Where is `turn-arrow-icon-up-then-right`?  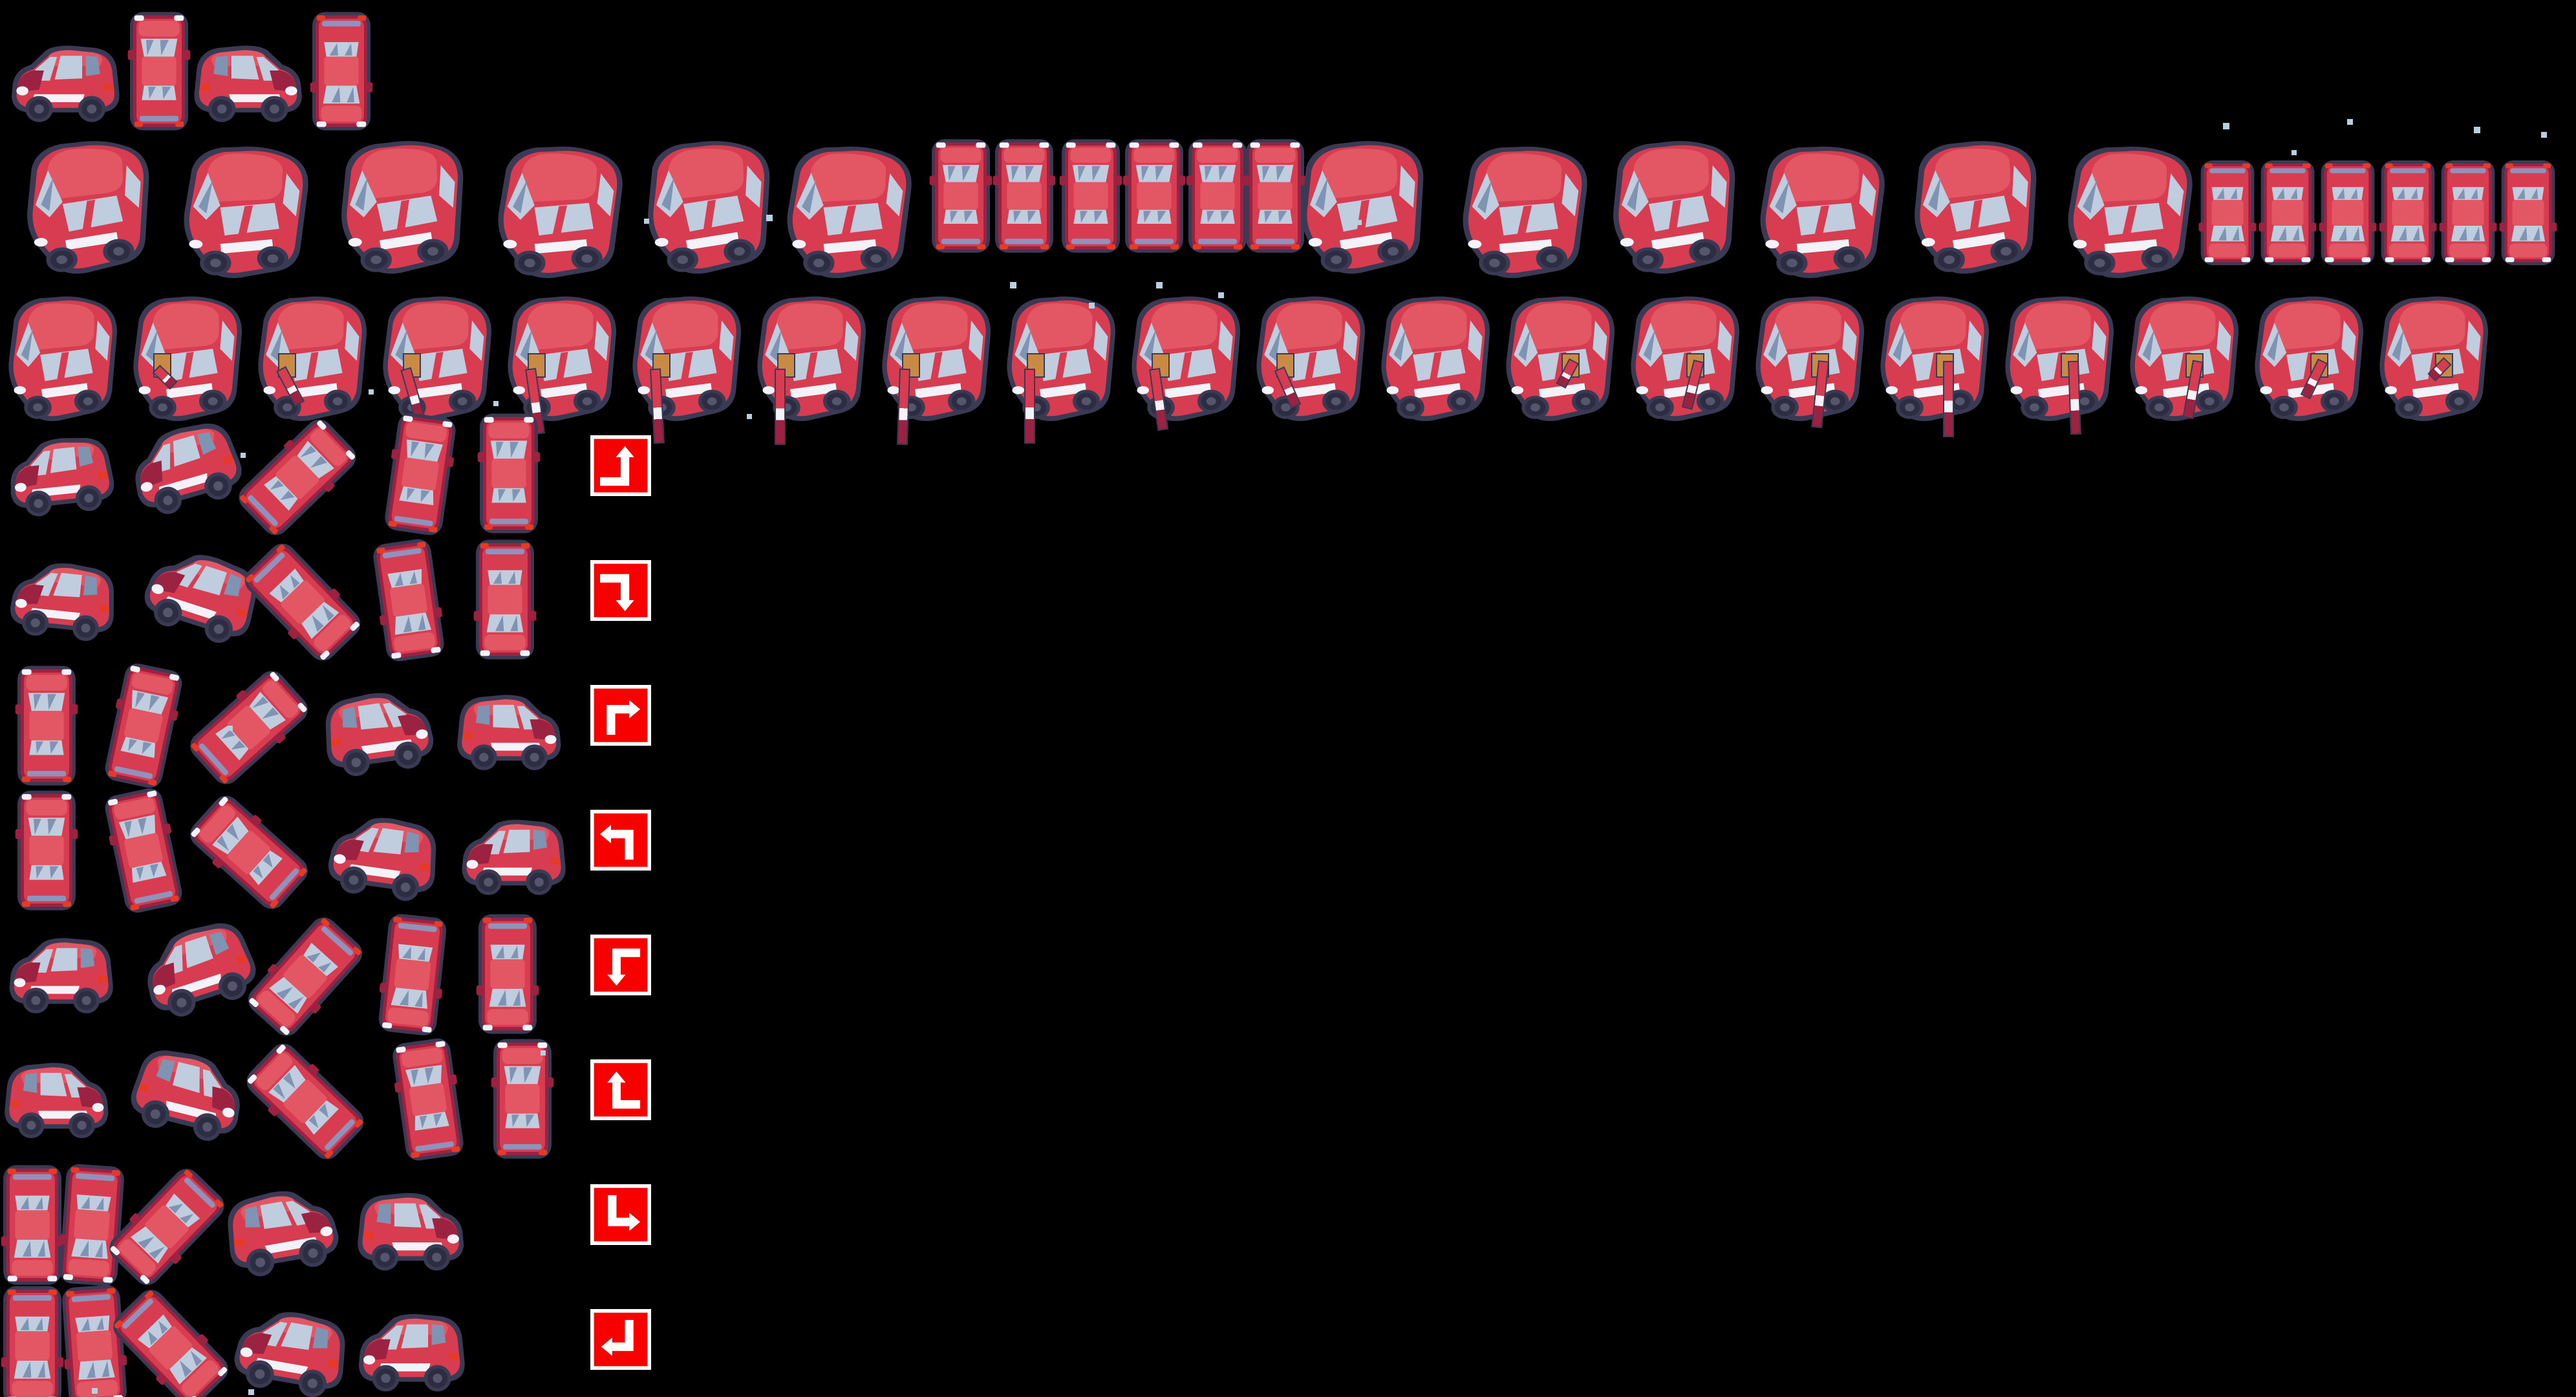 turn-arrow-icon-up-then-right is located at coordinates (620, 715).